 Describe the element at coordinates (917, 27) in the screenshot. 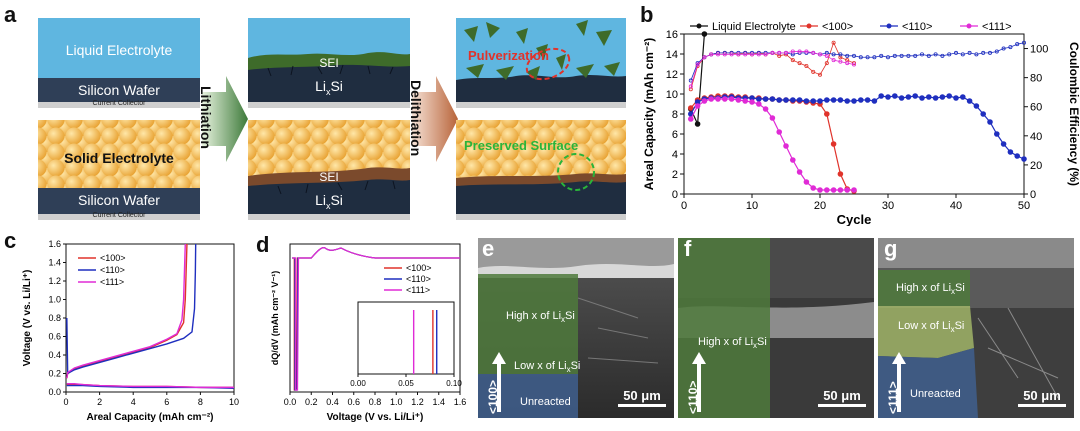

I see `chart-b-legend-label: <110>` at that location.